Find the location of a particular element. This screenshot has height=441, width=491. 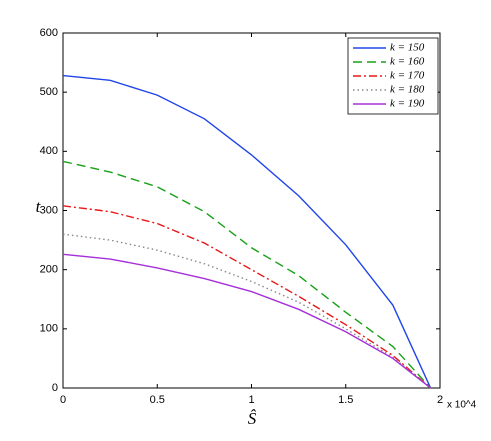

x-tick-label: 2 is located at coordinates (440, 400).